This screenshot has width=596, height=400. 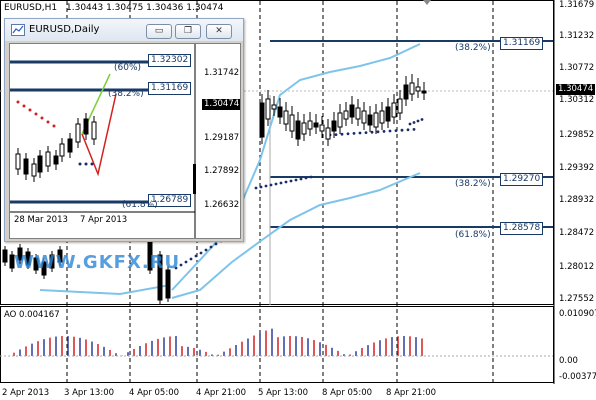 I want to click on time-tick: 5 Apr 13:00, so click(x=283, y=393).